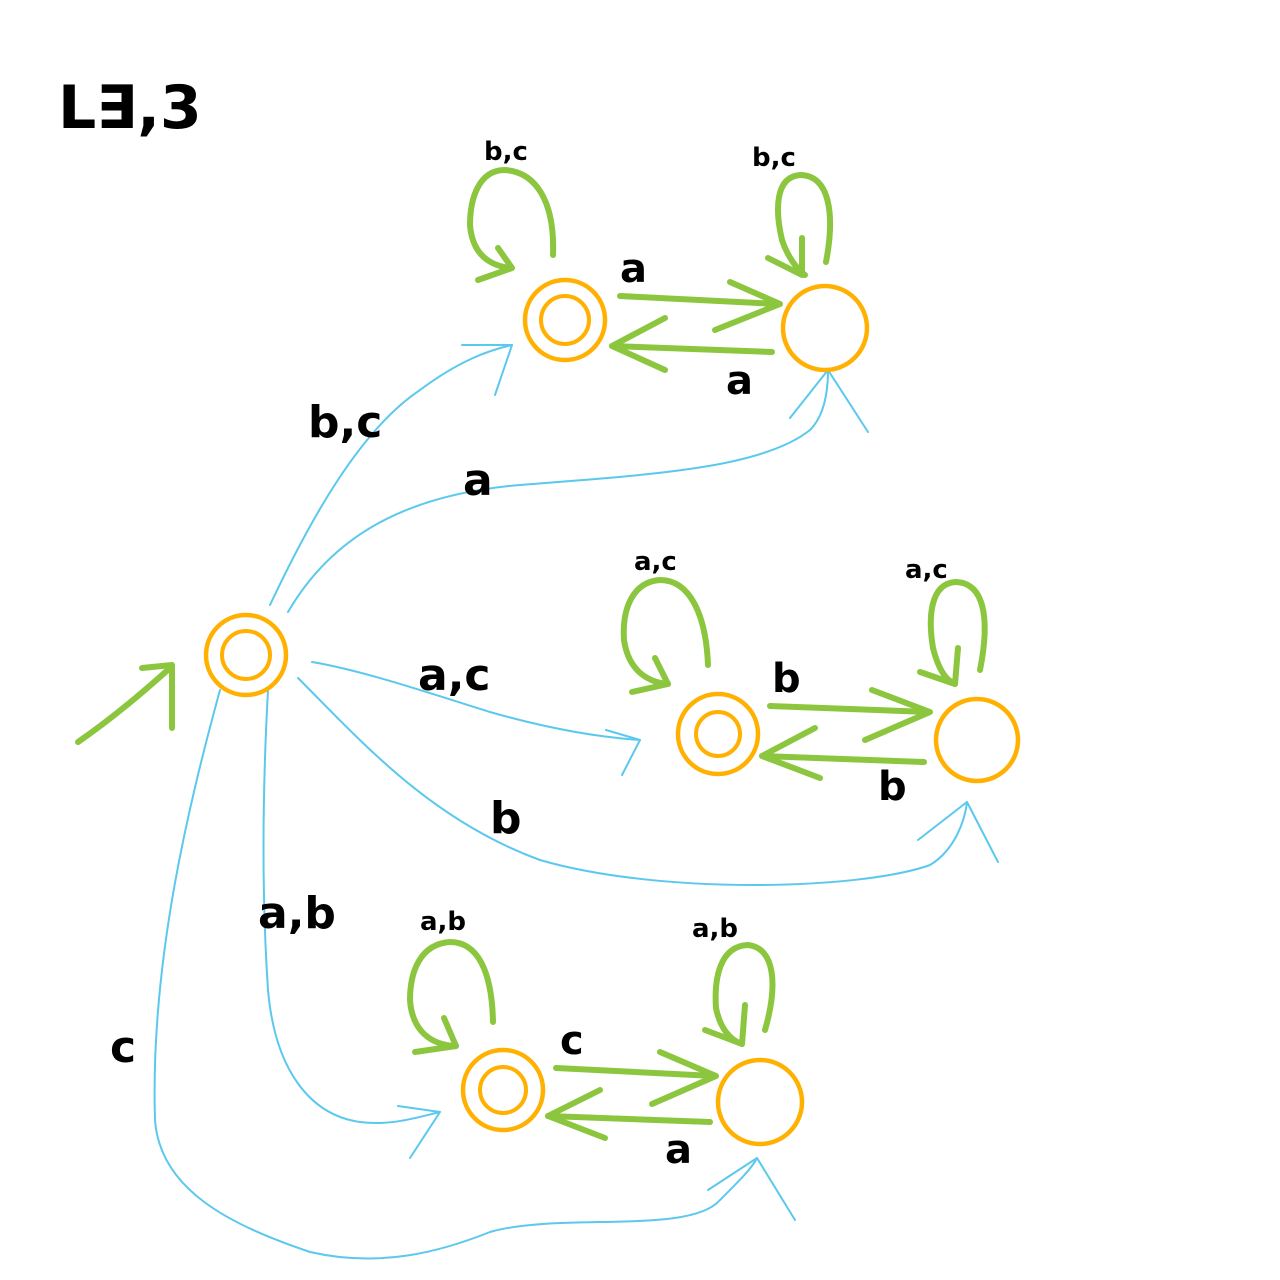 The width and height of the screenshot is (1280, 1280). What do you see at coordinates (487, 370) in the screenshot?
I see `arrowhead-top-left` at bounding box center [487, 370].